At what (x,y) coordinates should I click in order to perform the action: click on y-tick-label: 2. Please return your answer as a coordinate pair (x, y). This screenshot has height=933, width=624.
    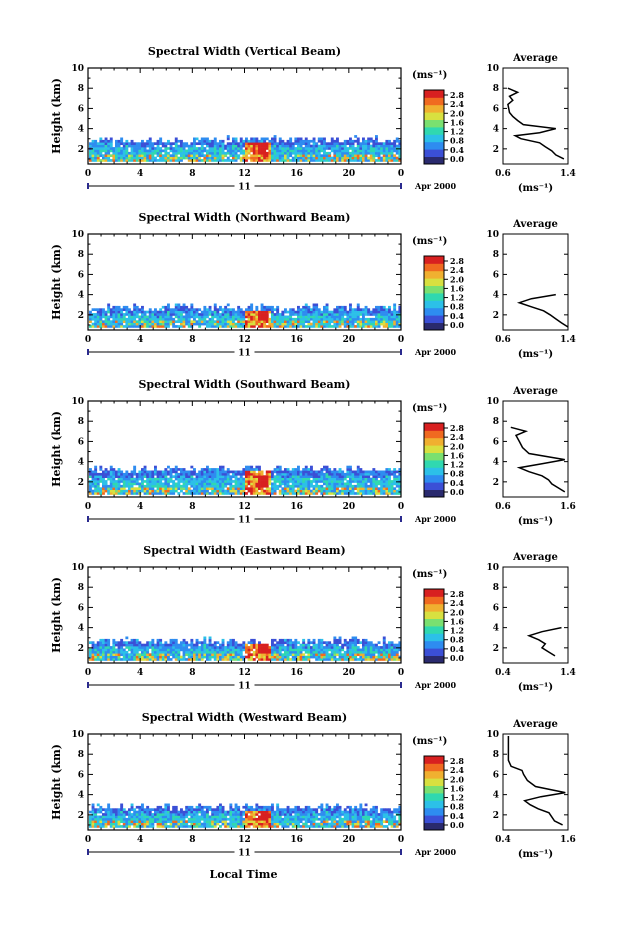
    Looking at the image, I should click on (81, 150).